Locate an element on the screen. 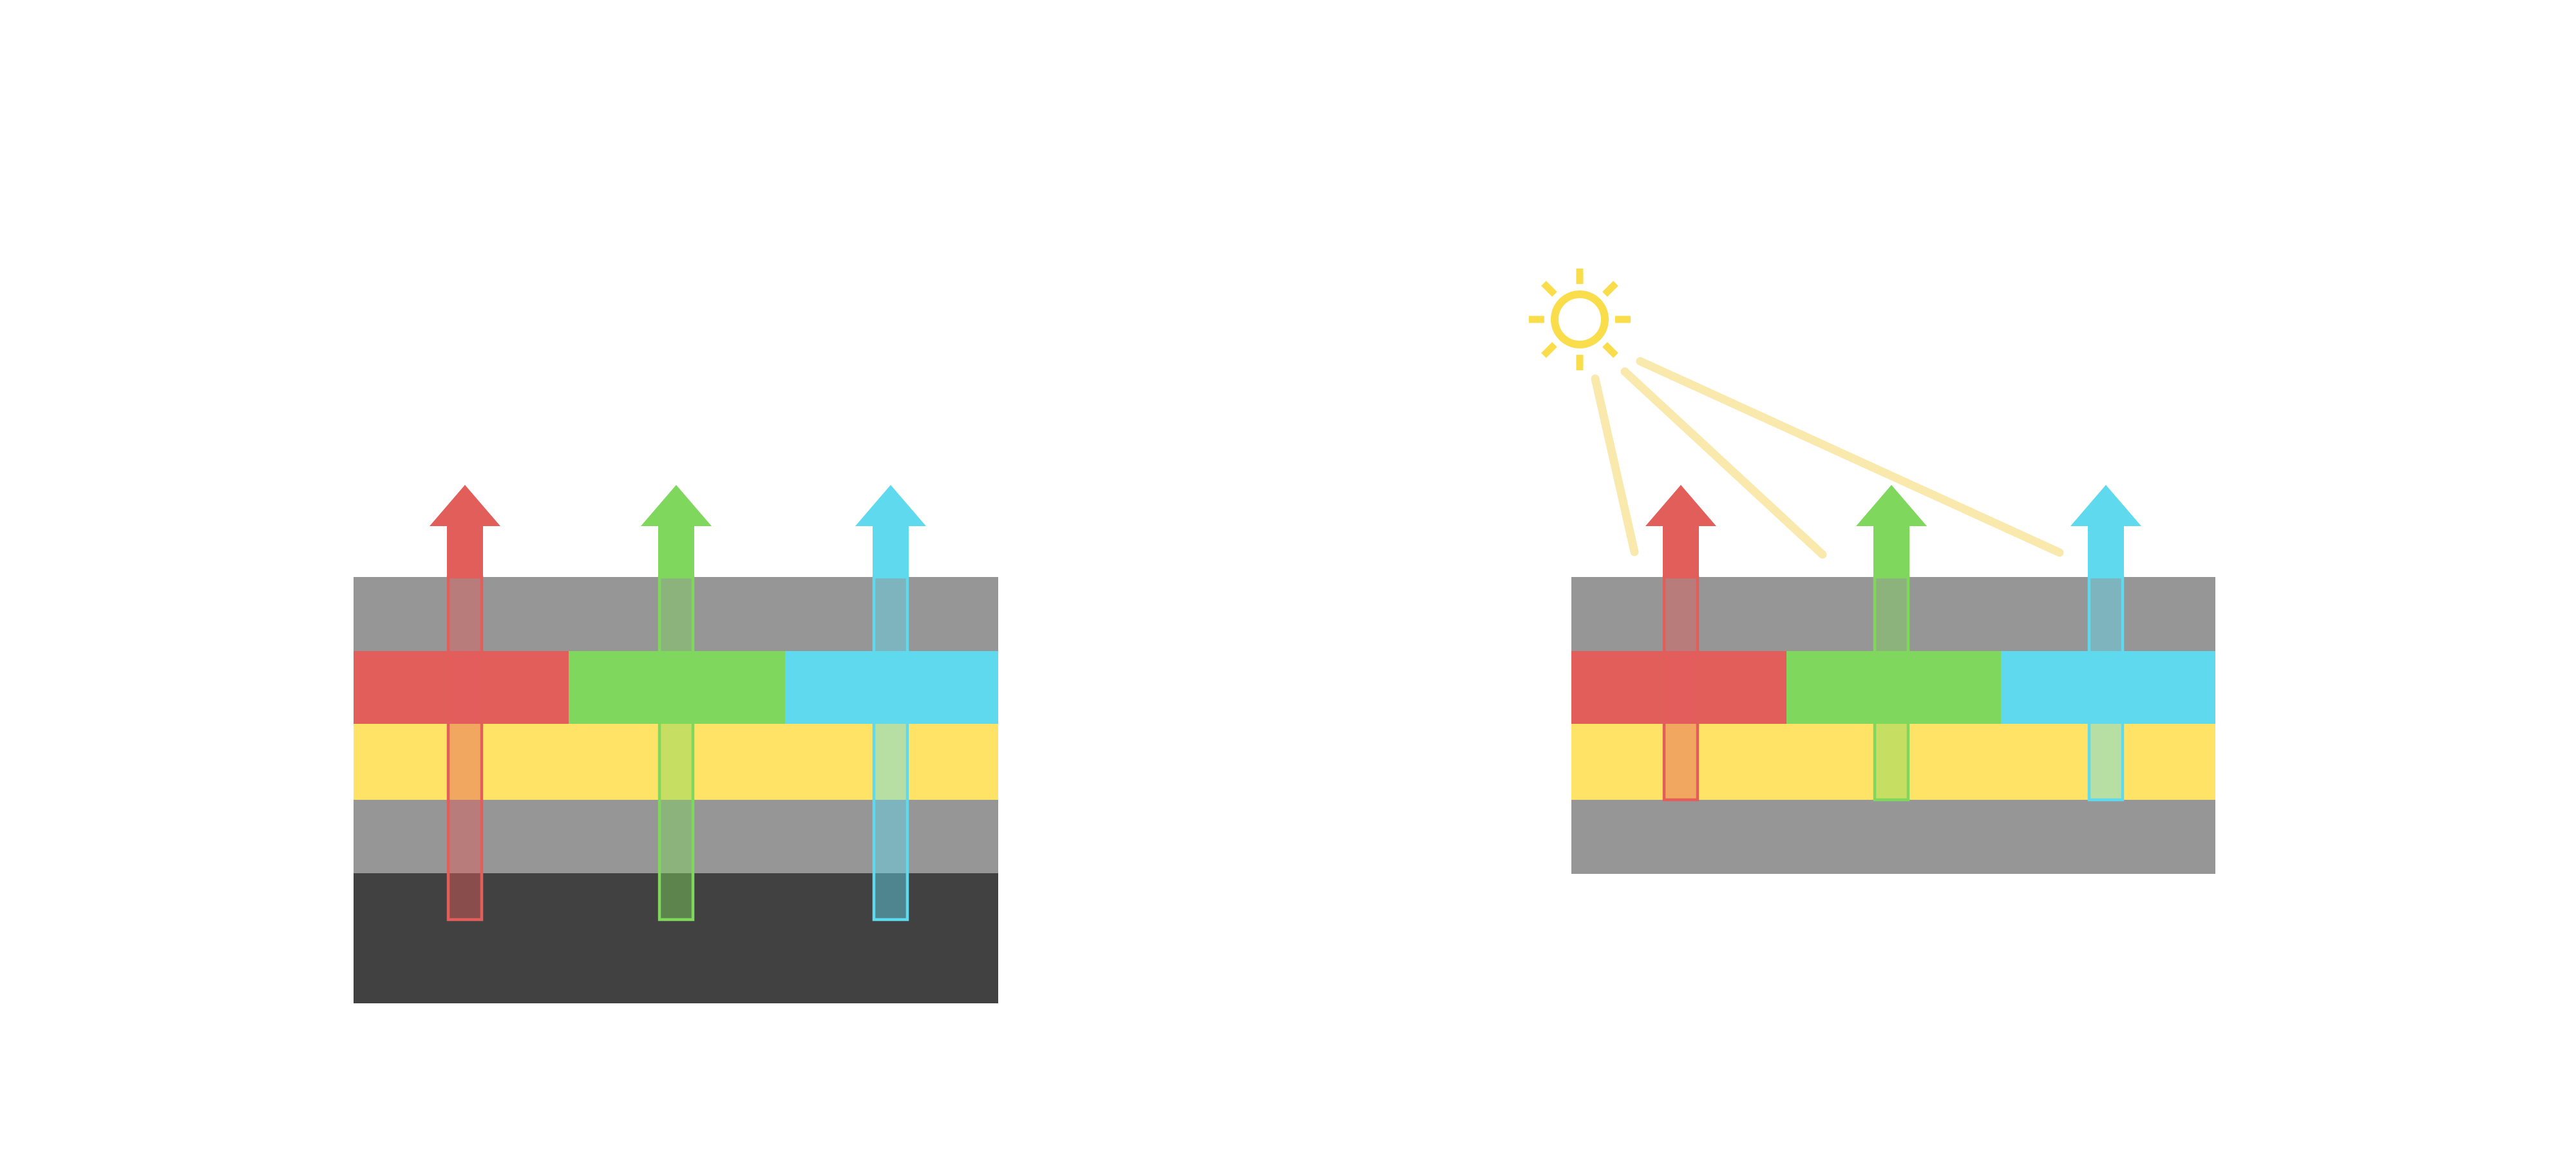  incident-light-beam-right is located at coordinates (1850, 457).